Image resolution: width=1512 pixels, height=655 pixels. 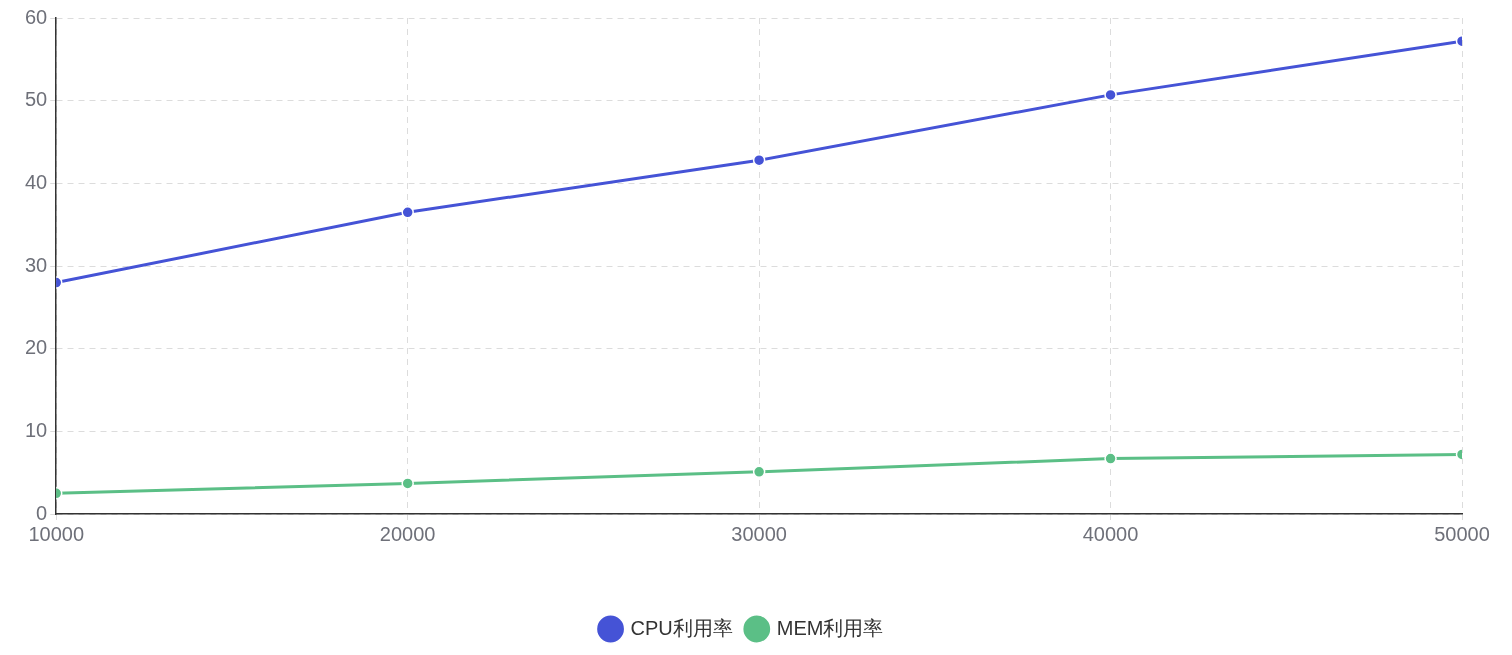 What do you see at coordinates (759, 533) in the screenshot?
I see `x-tick-label: 30000` at bounding box center [759, 533].